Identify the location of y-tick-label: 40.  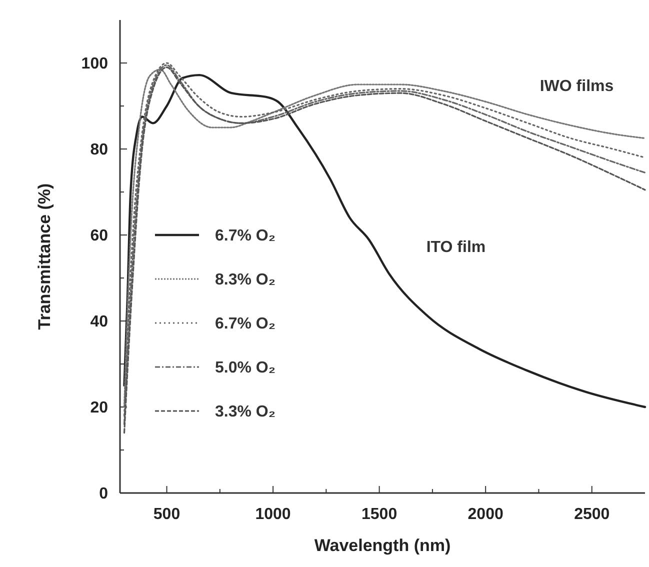
(99, 322).